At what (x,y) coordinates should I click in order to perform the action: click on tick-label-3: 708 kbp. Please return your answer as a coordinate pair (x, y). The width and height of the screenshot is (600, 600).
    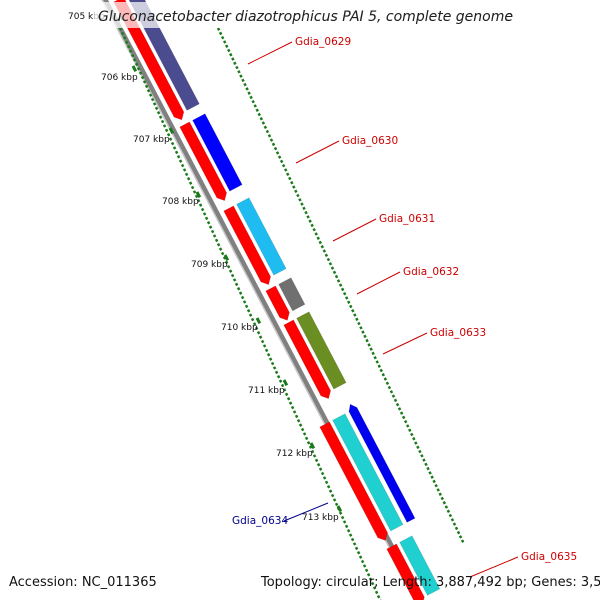
    Looking at the image, I should click on (180, 202).